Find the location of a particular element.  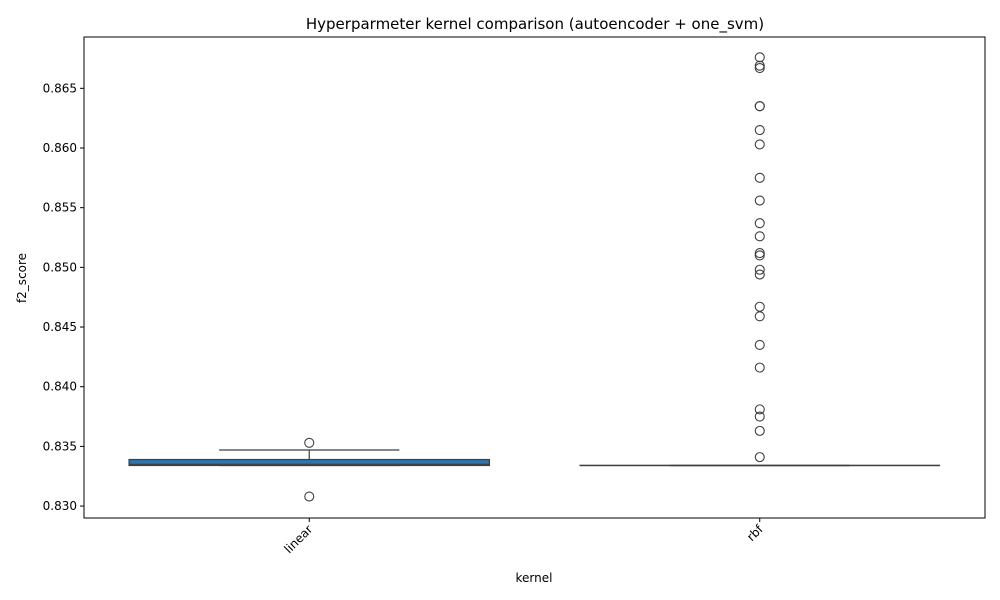

y-tick-label: 0.855 is located at coordinates (60, 208).